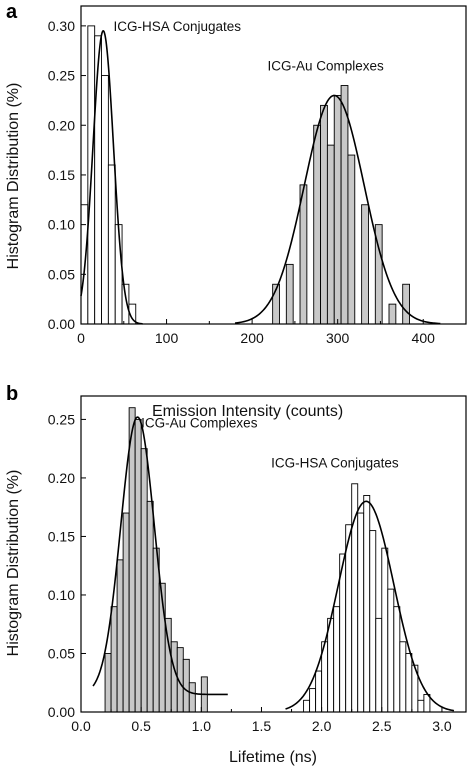 Image resolution: width=468 pixels, height=768 pixels. What do you see at coordinates (322, 726) in the screenshot?
I see `x-tick-label-b-4: 2.0` at bounding box center [322, 726].